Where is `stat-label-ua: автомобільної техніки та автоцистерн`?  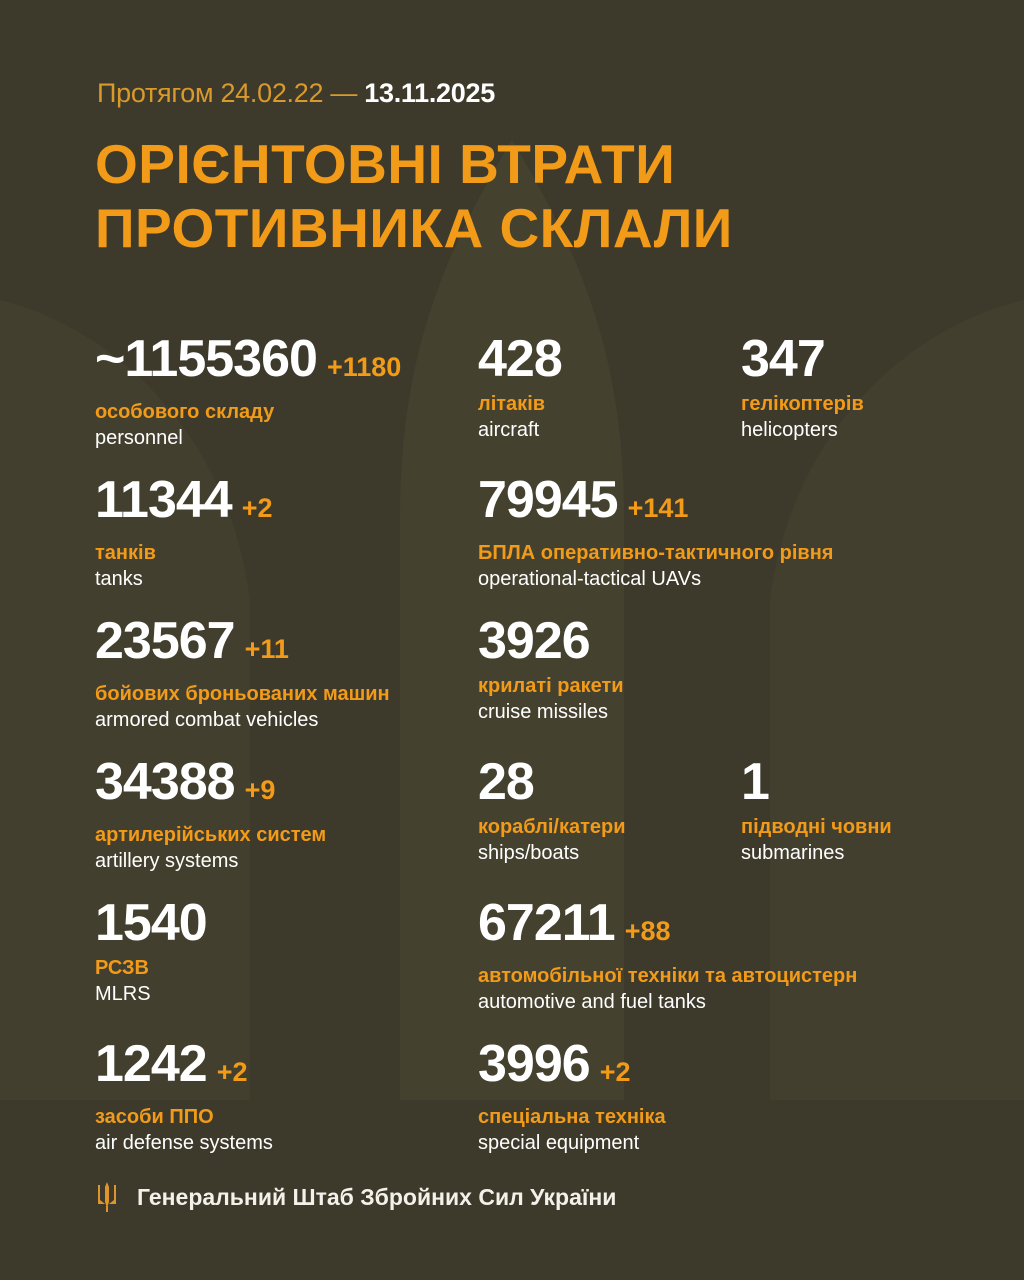
stat-label-ua: автомобільної техніки та автоцистерн is located at coordinates (668, 976).